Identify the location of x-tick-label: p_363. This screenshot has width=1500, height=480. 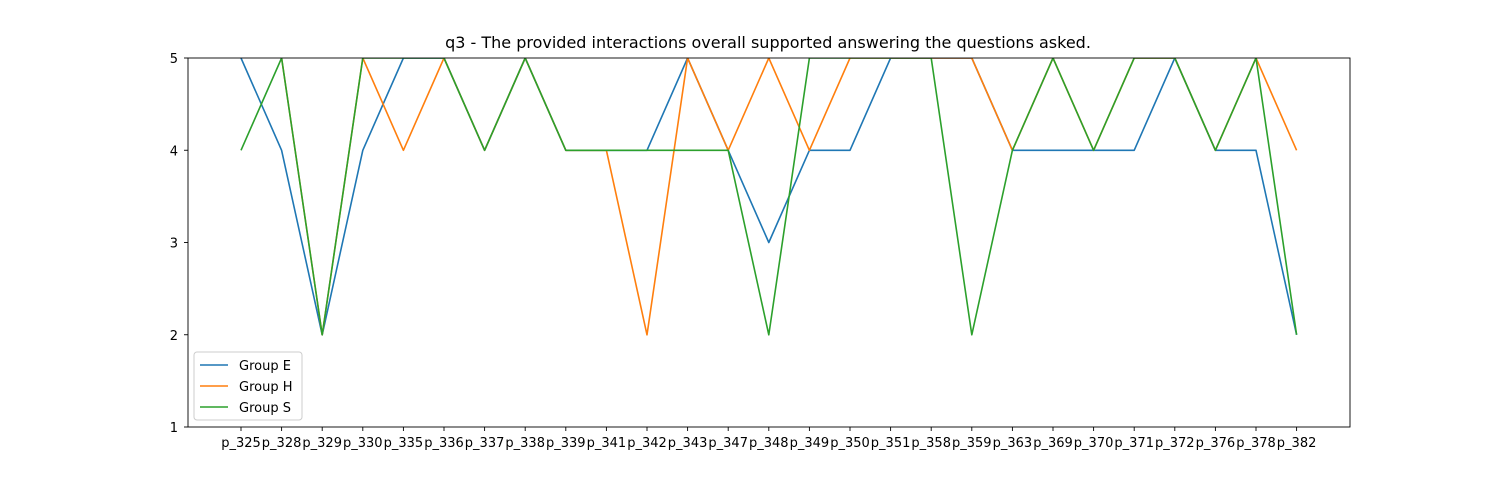
(1013, 443).